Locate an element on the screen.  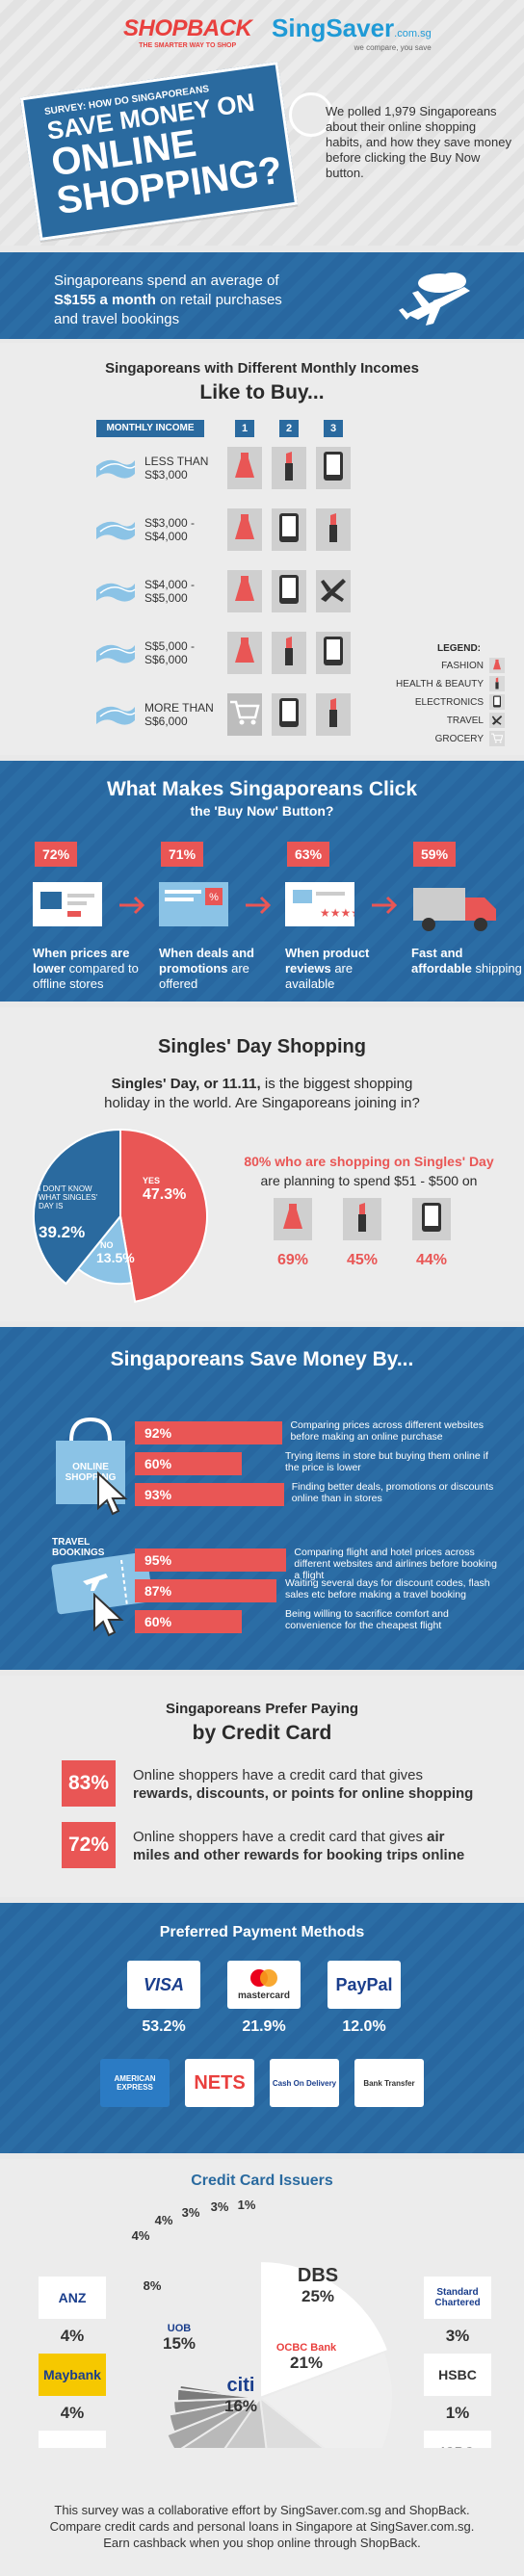
click-reason: When deals and promotions are offered is located at coordinates (216, 969).